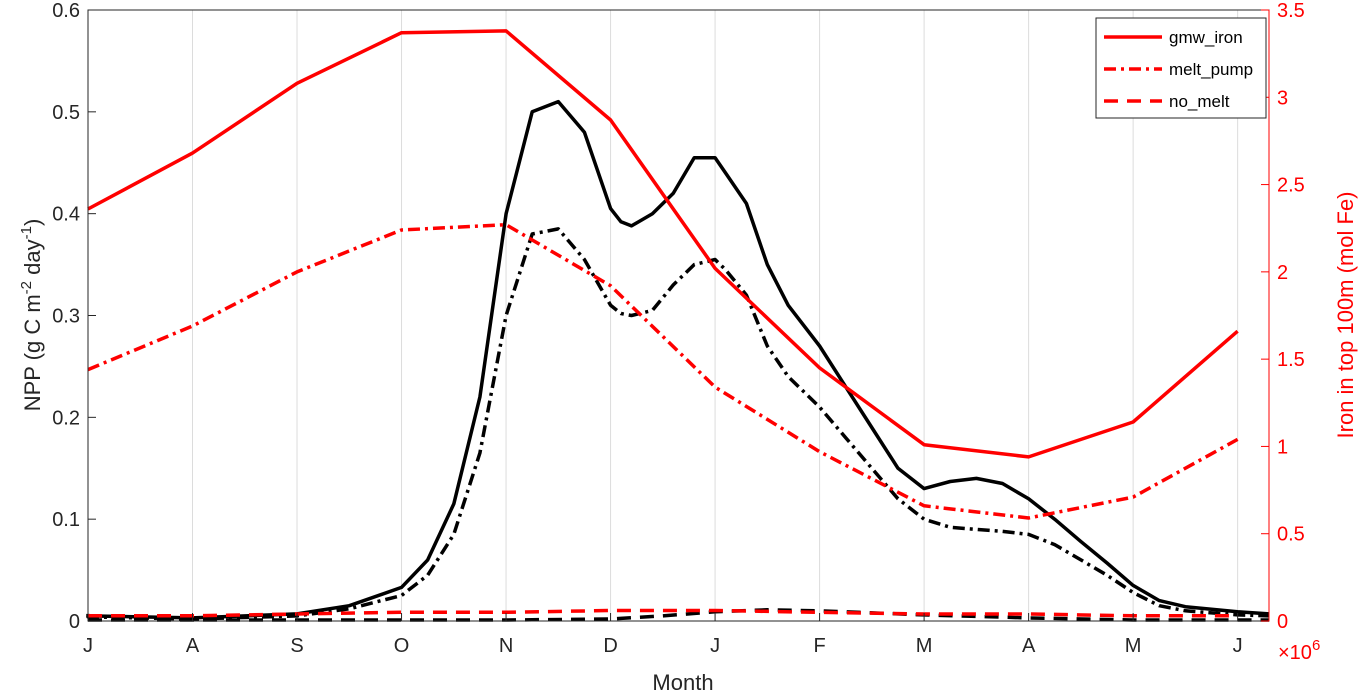 Image resolution: width=1365 pixels, height=693 pixels. Describe the element at coordinates (1199, 101) in the screenshot. I see `legend-label-no_melt: no_melt` at that location.